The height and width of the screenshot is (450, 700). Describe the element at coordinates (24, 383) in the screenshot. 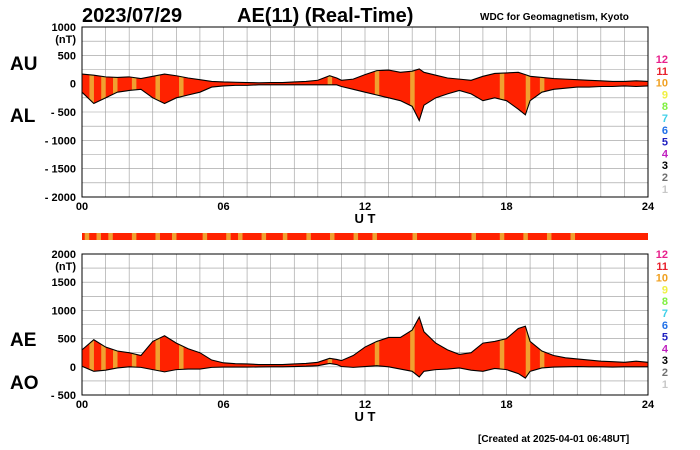

I see `series-label-lower: AO` at that location.